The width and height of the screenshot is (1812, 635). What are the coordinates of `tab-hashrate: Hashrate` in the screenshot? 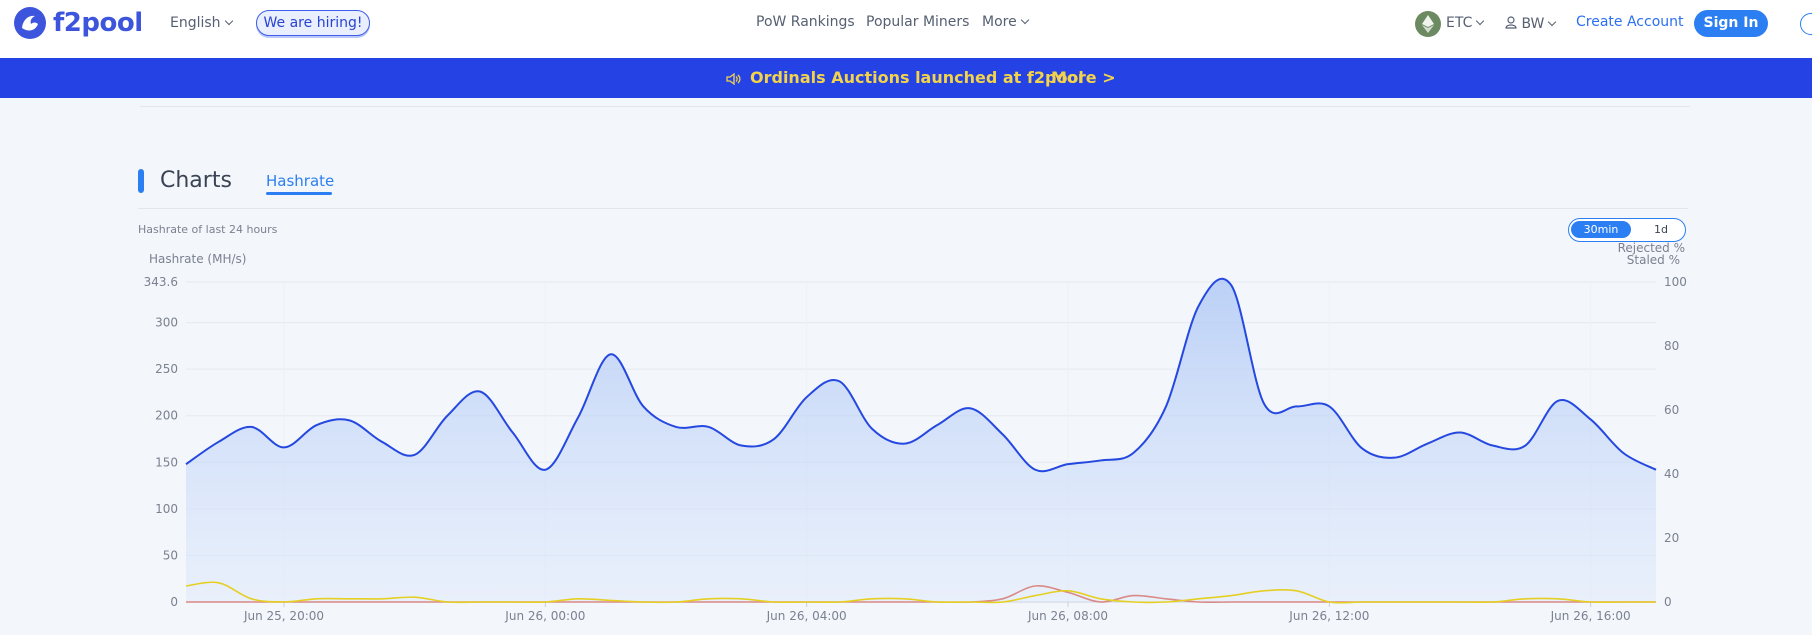 It's located at (300, 181).